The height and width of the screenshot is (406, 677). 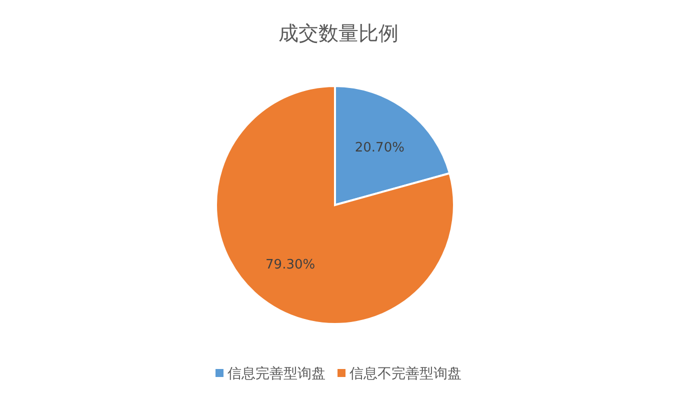 I want to click on legend-label: 信息完善型询盘, so click(x=277, y=373).